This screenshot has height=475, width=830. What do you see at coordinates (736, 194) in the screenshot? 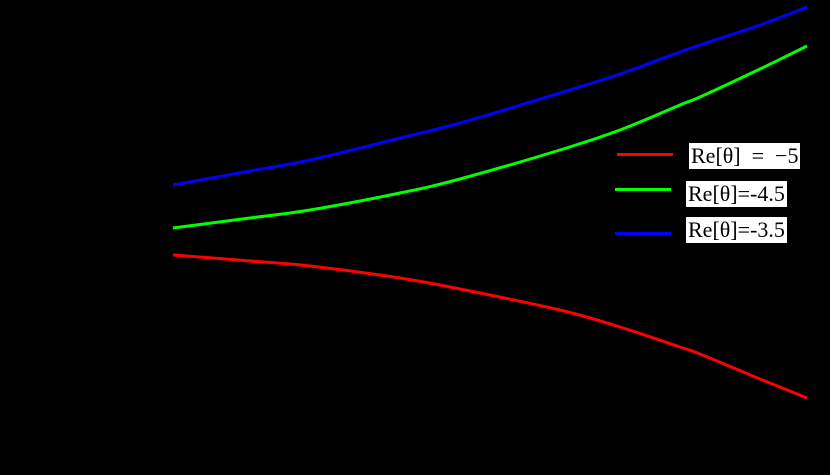
I see `legend-label-re-theta-minus-4-5: Re[θ]=-4.5` at bounding box center [736, 194].